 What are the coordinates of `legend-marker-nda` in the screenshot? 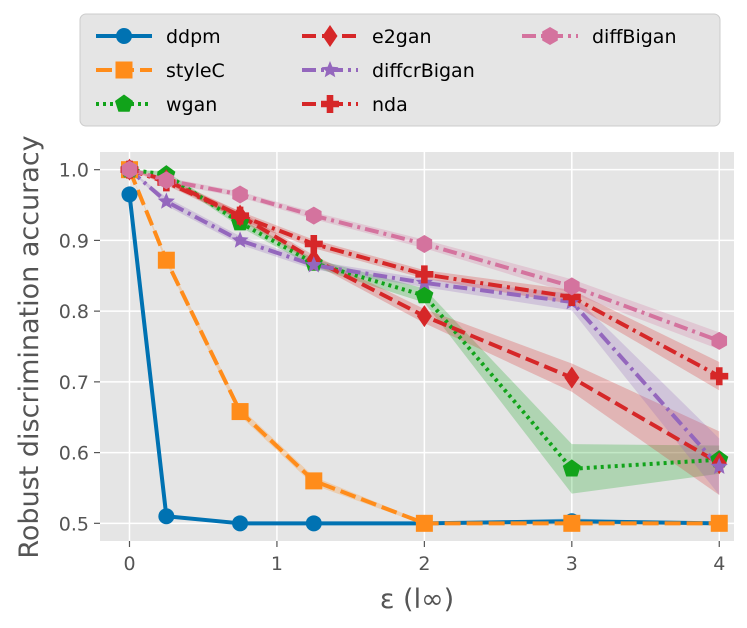 It's located at (330, 104).